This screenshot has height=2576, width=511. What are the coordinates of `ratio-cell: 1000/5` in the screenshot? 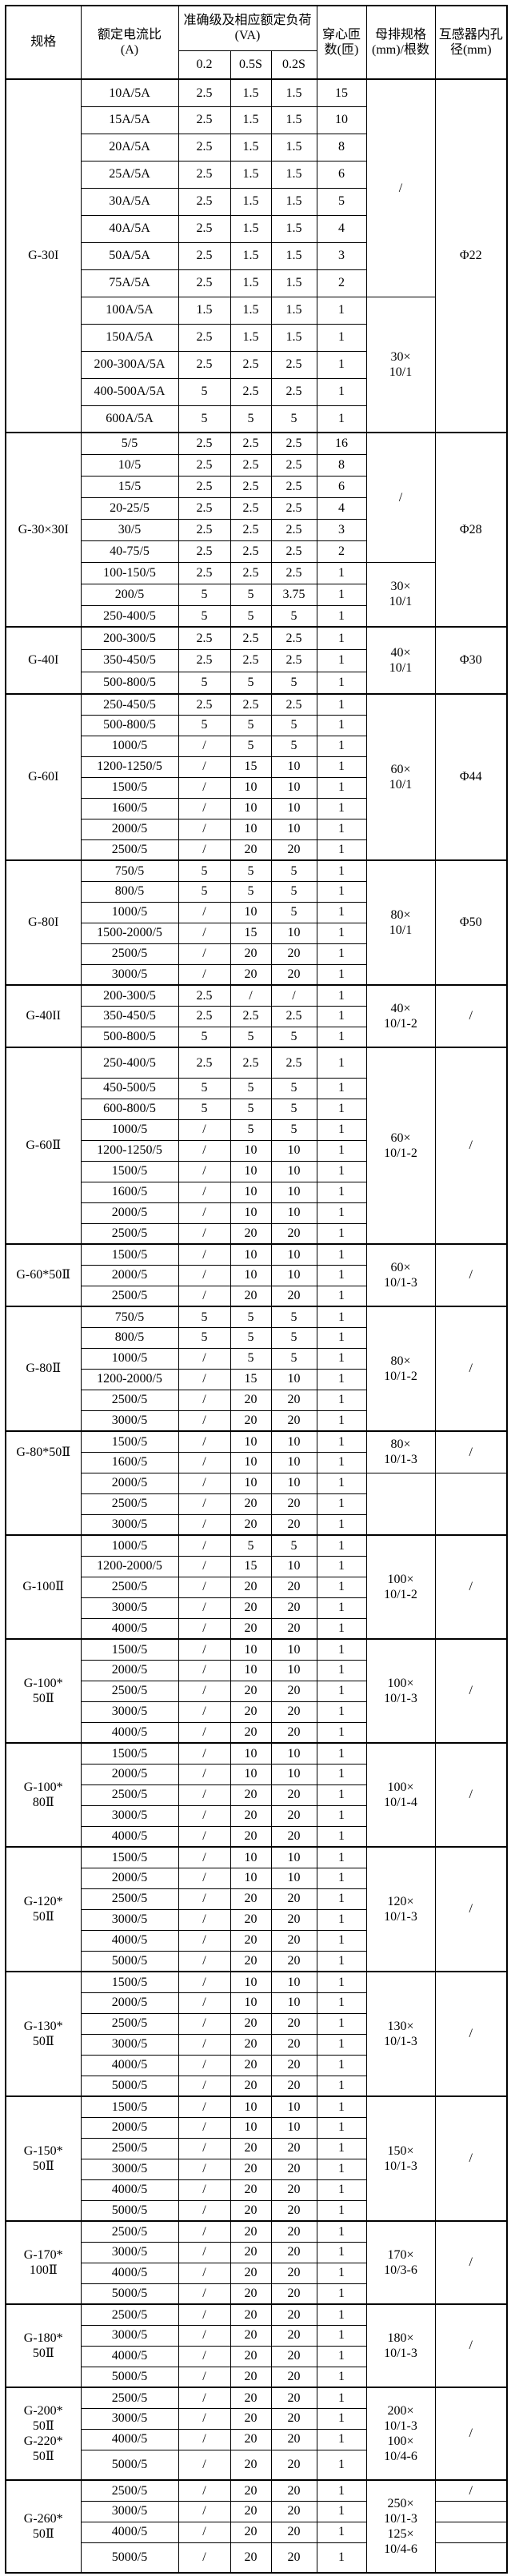 It's located at (129, 1130).